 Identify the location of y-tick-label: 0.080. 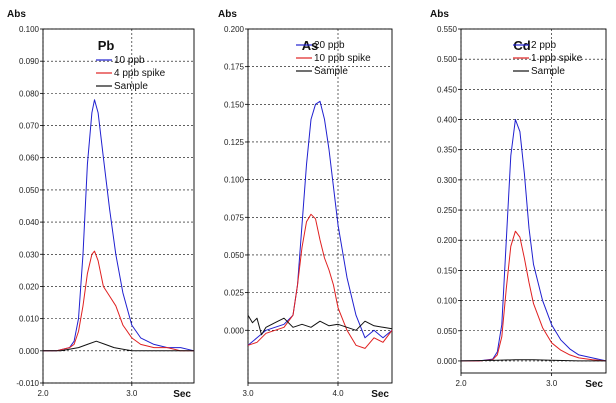
(29, 93).